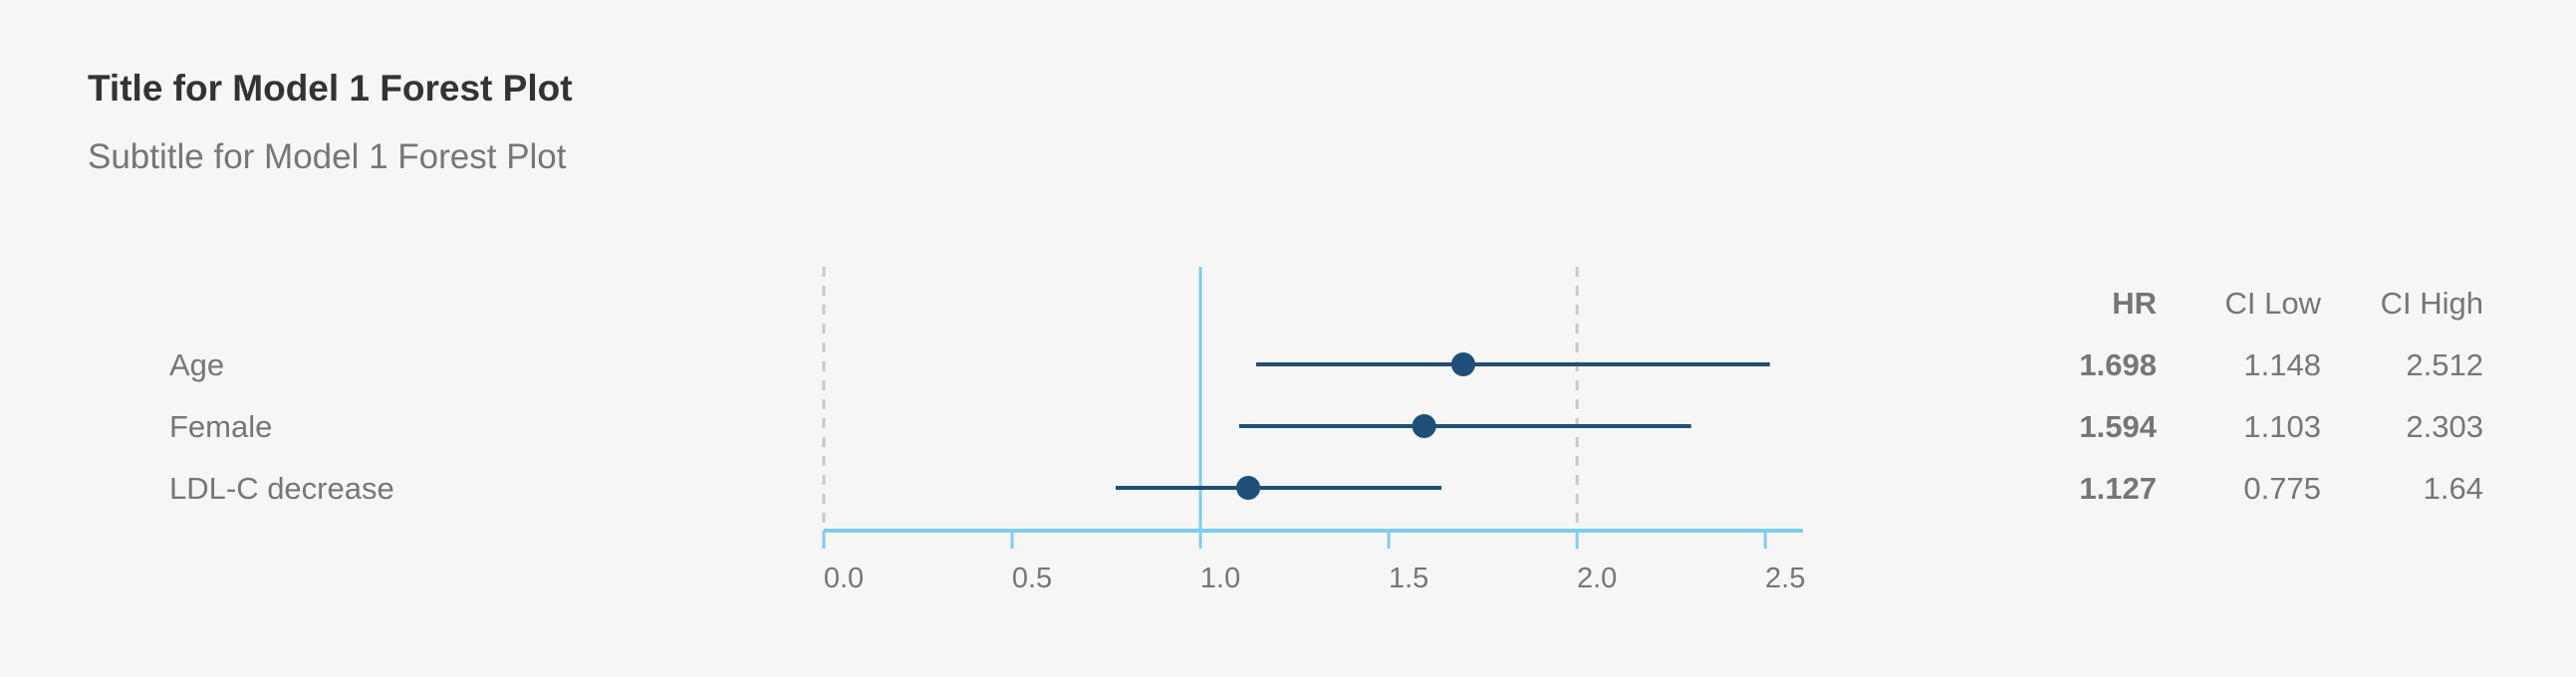 This screenshot has width=2576, height=677. I want to click on ci-high-value: 1.64, so click(2453, 489).